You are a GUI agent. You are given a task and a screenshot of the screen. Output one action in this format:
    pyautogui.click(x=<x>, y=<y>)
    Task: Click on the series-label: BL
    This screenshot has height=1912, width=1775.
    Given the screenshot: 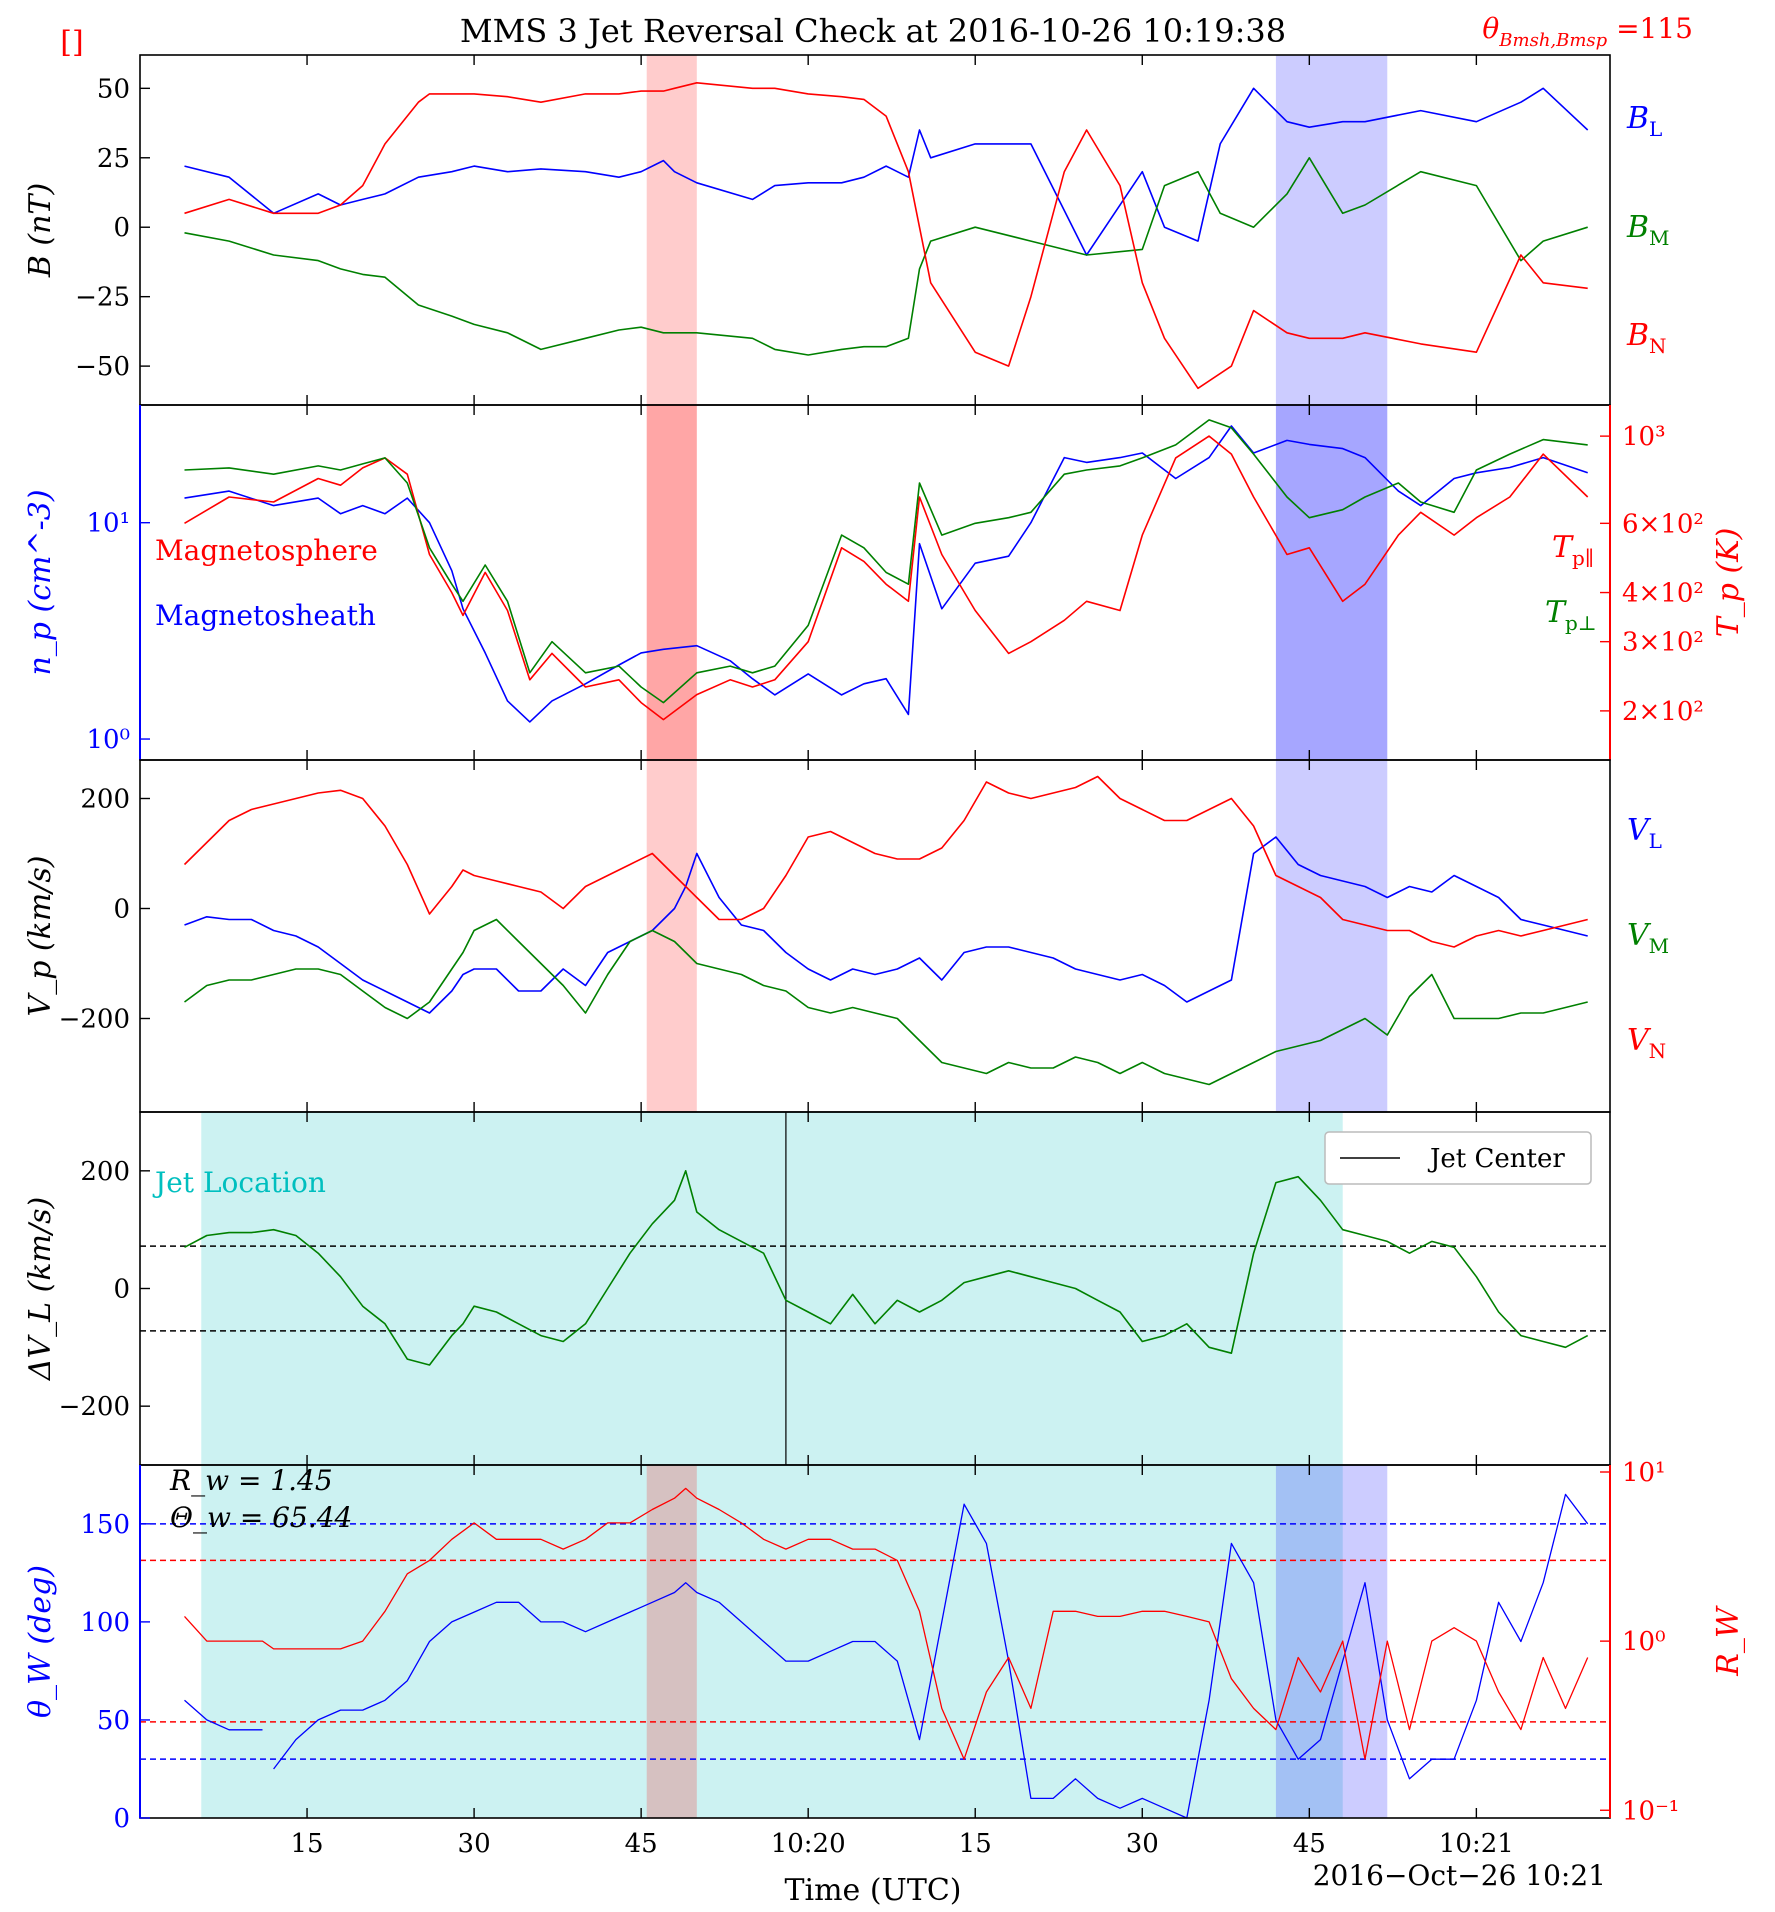 What is the action you would take?
    pyautogui.click(x=1644, y=121)
    